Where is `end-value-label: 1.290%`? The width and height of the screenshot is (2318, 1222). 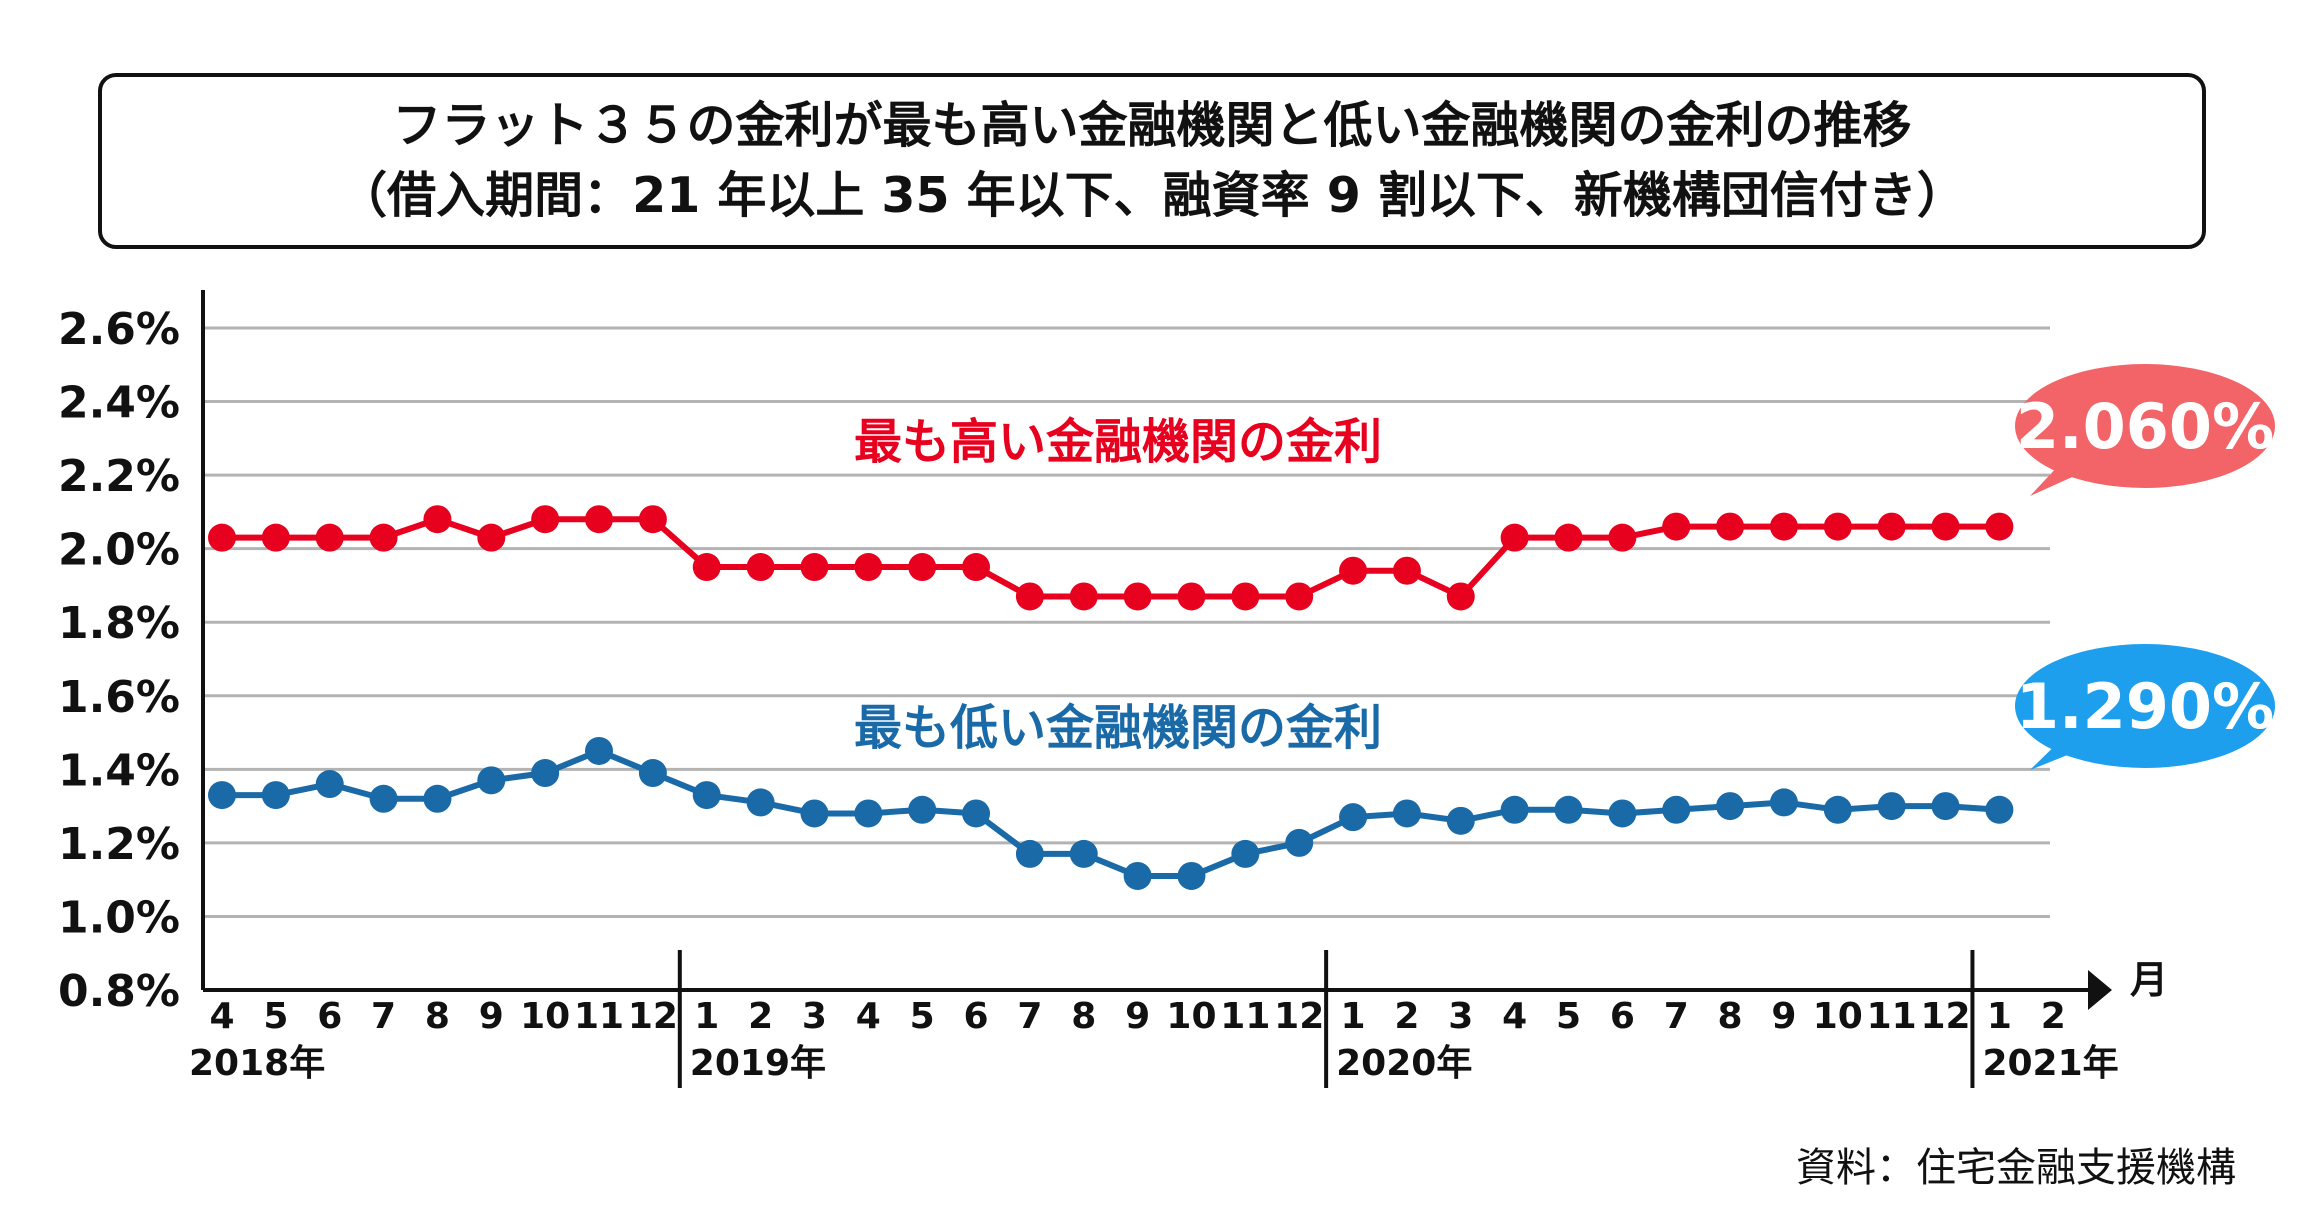
end-value-label: 1.290% is located at coordinates (2145, 706).